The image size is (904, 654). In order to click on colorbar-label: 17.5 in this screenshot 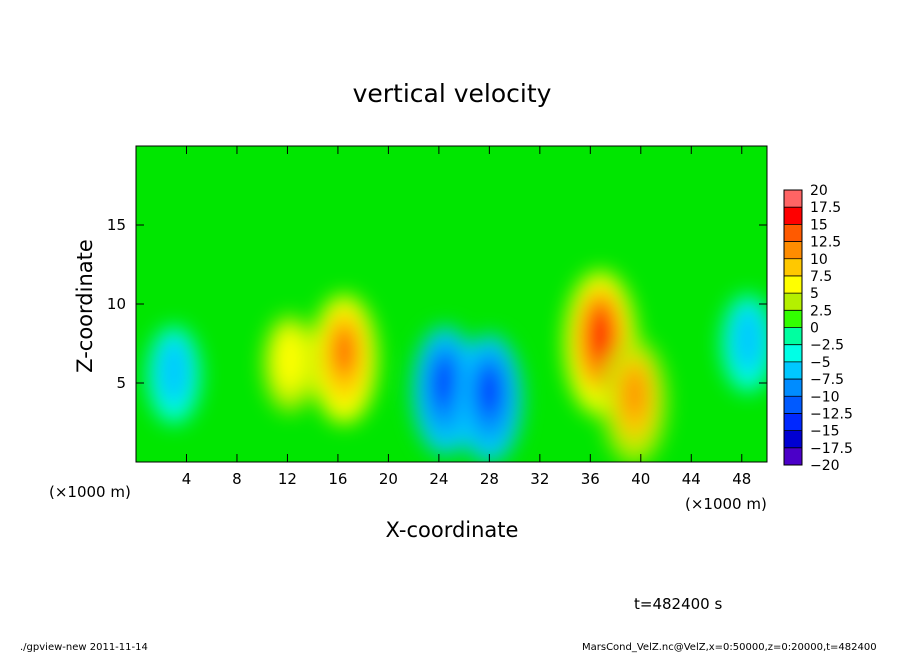, I will do `click(825, 208)`.